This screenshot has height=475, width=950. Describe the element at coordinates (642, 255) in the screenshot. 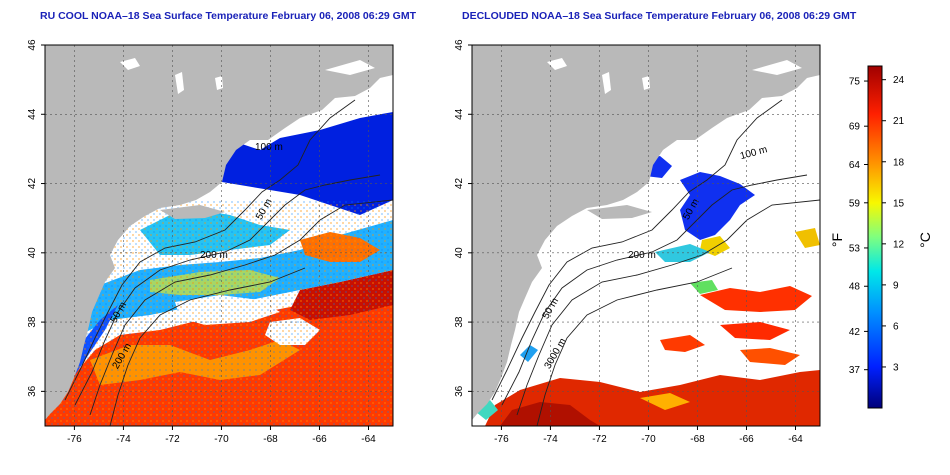

I see `right-contour-label: 200 m` at that location.